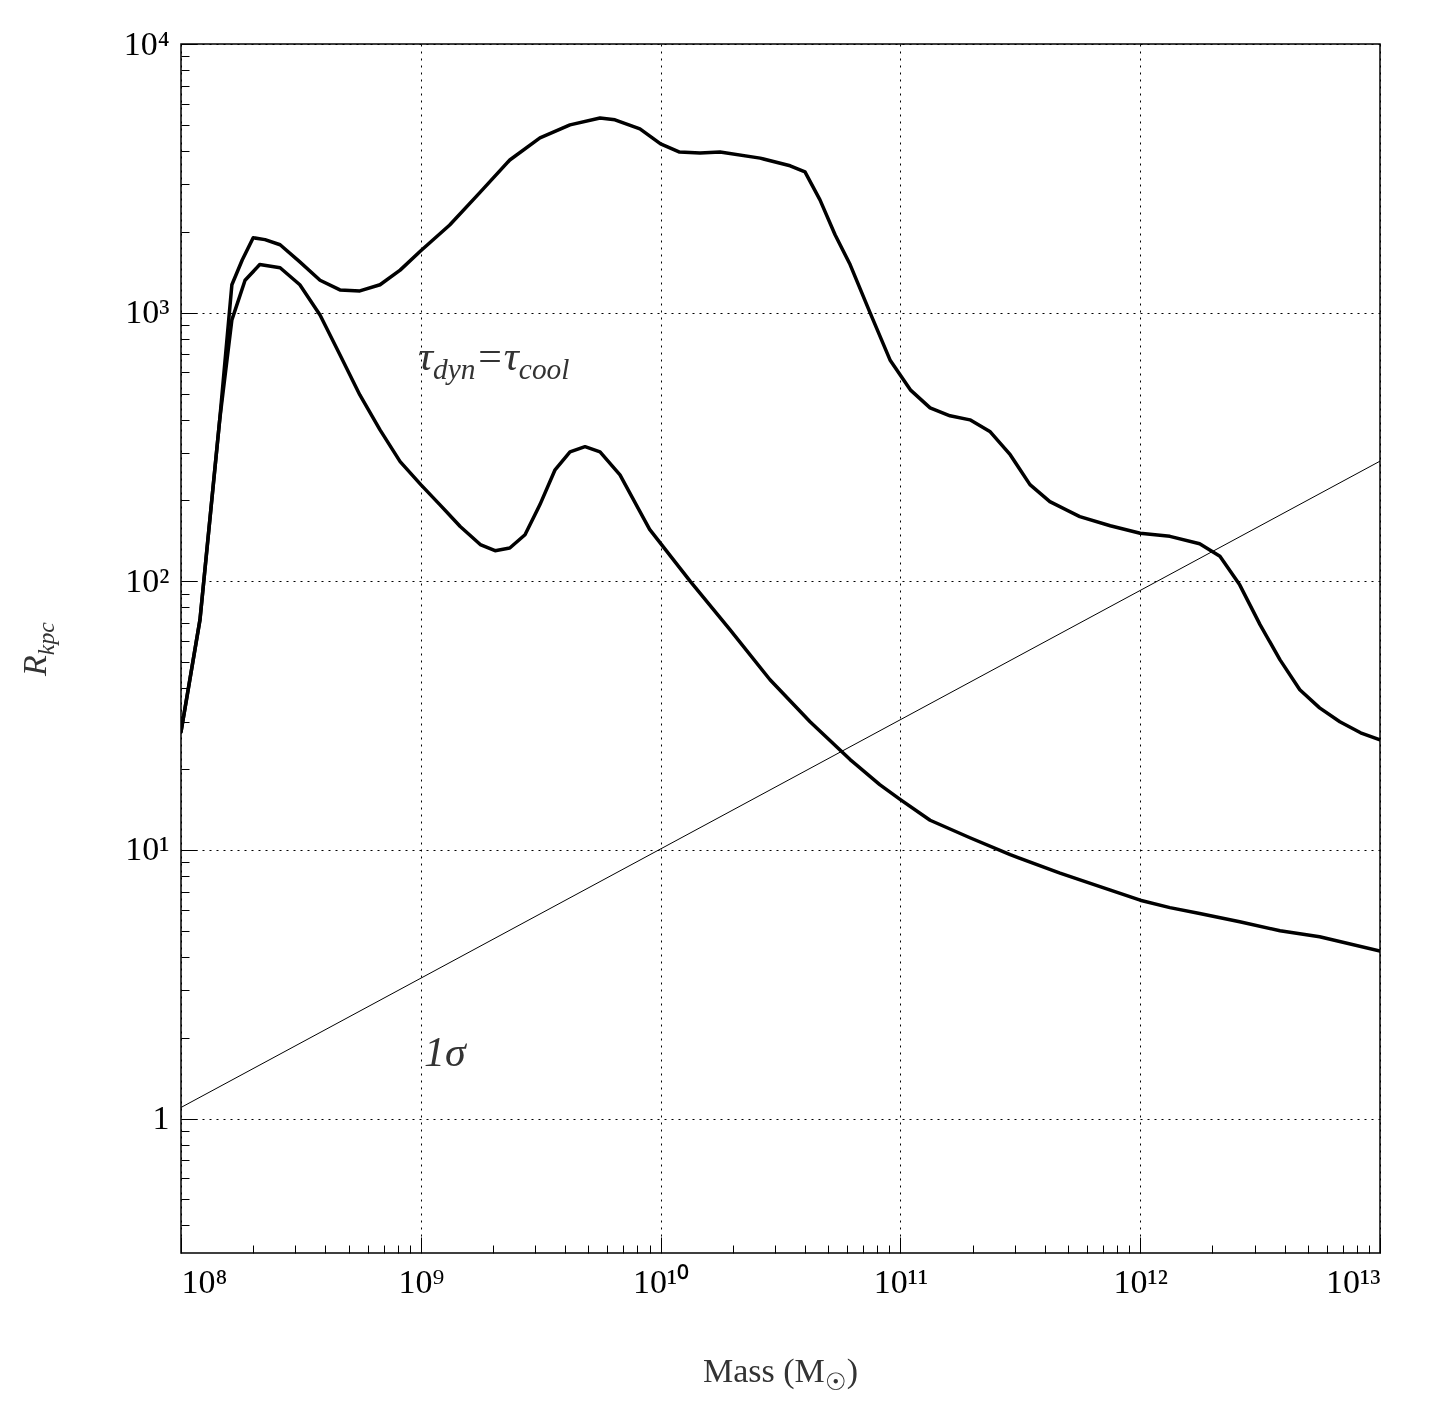 The width and height of the screenshot is (1437, 1407). What do you see at coordinates (780, 1374) in the screenshot?
I see `x-axis-title: Mass (M$_{☉}$)` at bounding box center [780, 1374].